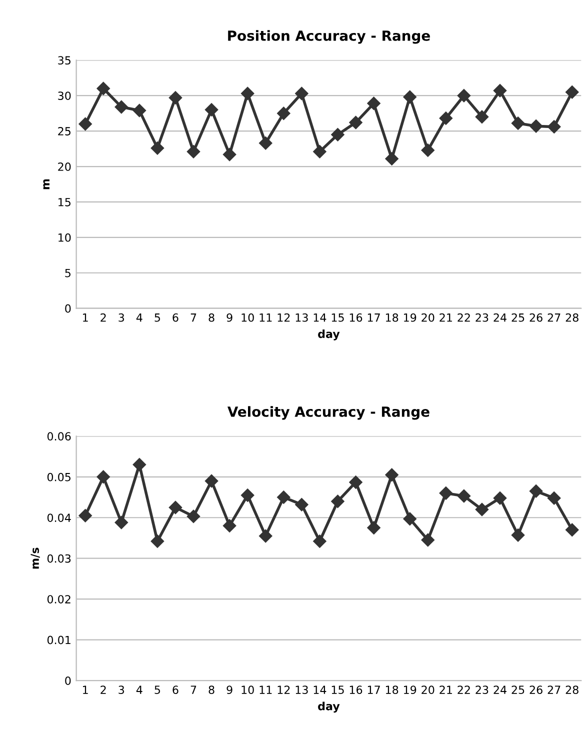  What do you see at coordinates (35, 558) in the screenshot?
I see `y-axis-title: m/s` at bounding box center [35, 558].